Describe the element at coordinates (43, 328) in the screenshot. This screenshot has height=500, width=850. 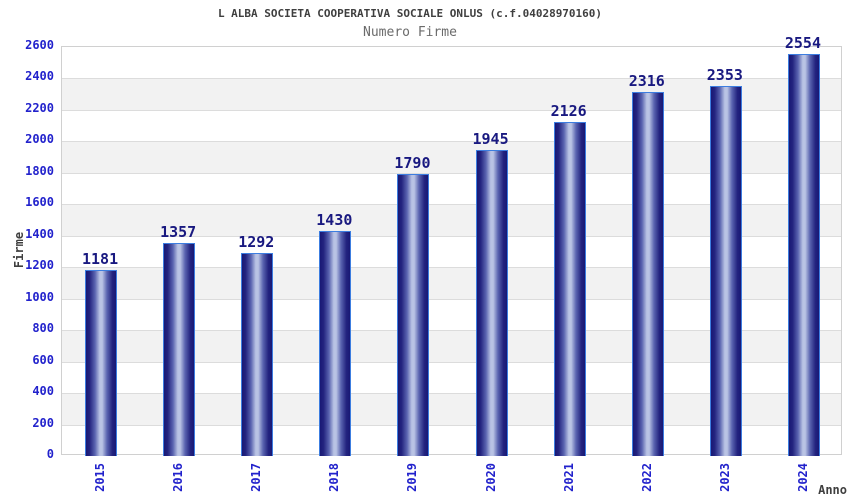
I see `y-tick-label: 800` at that location.